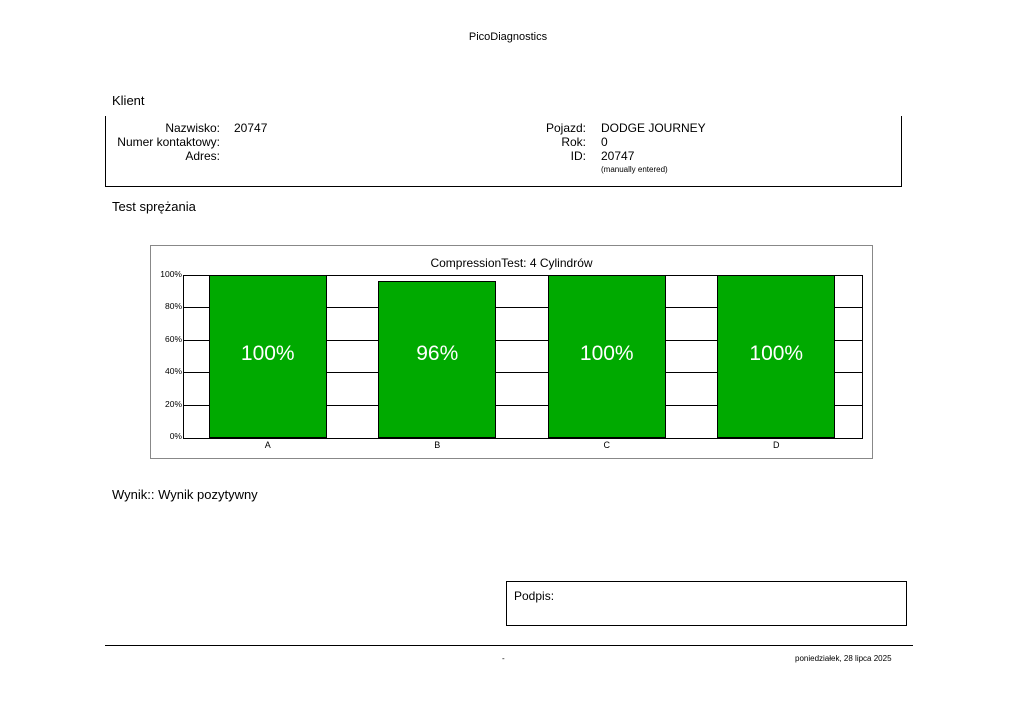 The width and height of the screenshot is (1024, 724). I want to click on bar-a, so click(267, 356).